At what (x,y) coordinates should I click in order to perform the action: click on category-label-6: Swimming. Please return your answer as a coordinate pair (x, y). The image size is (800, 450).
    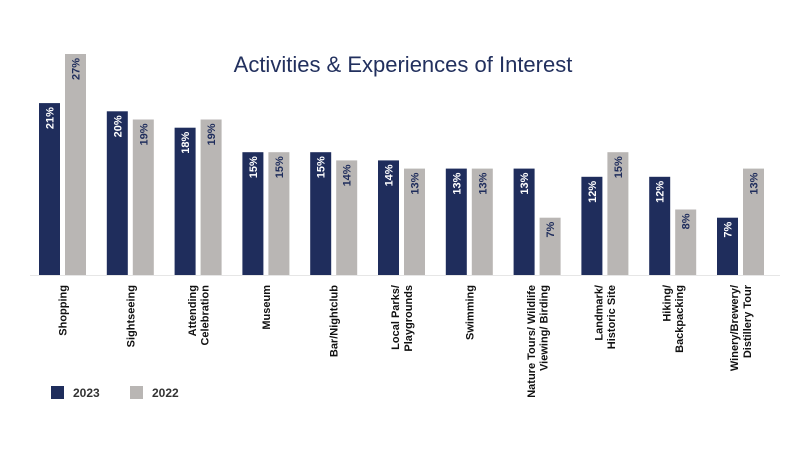
    Looking at the image, I should click on (470, 312).